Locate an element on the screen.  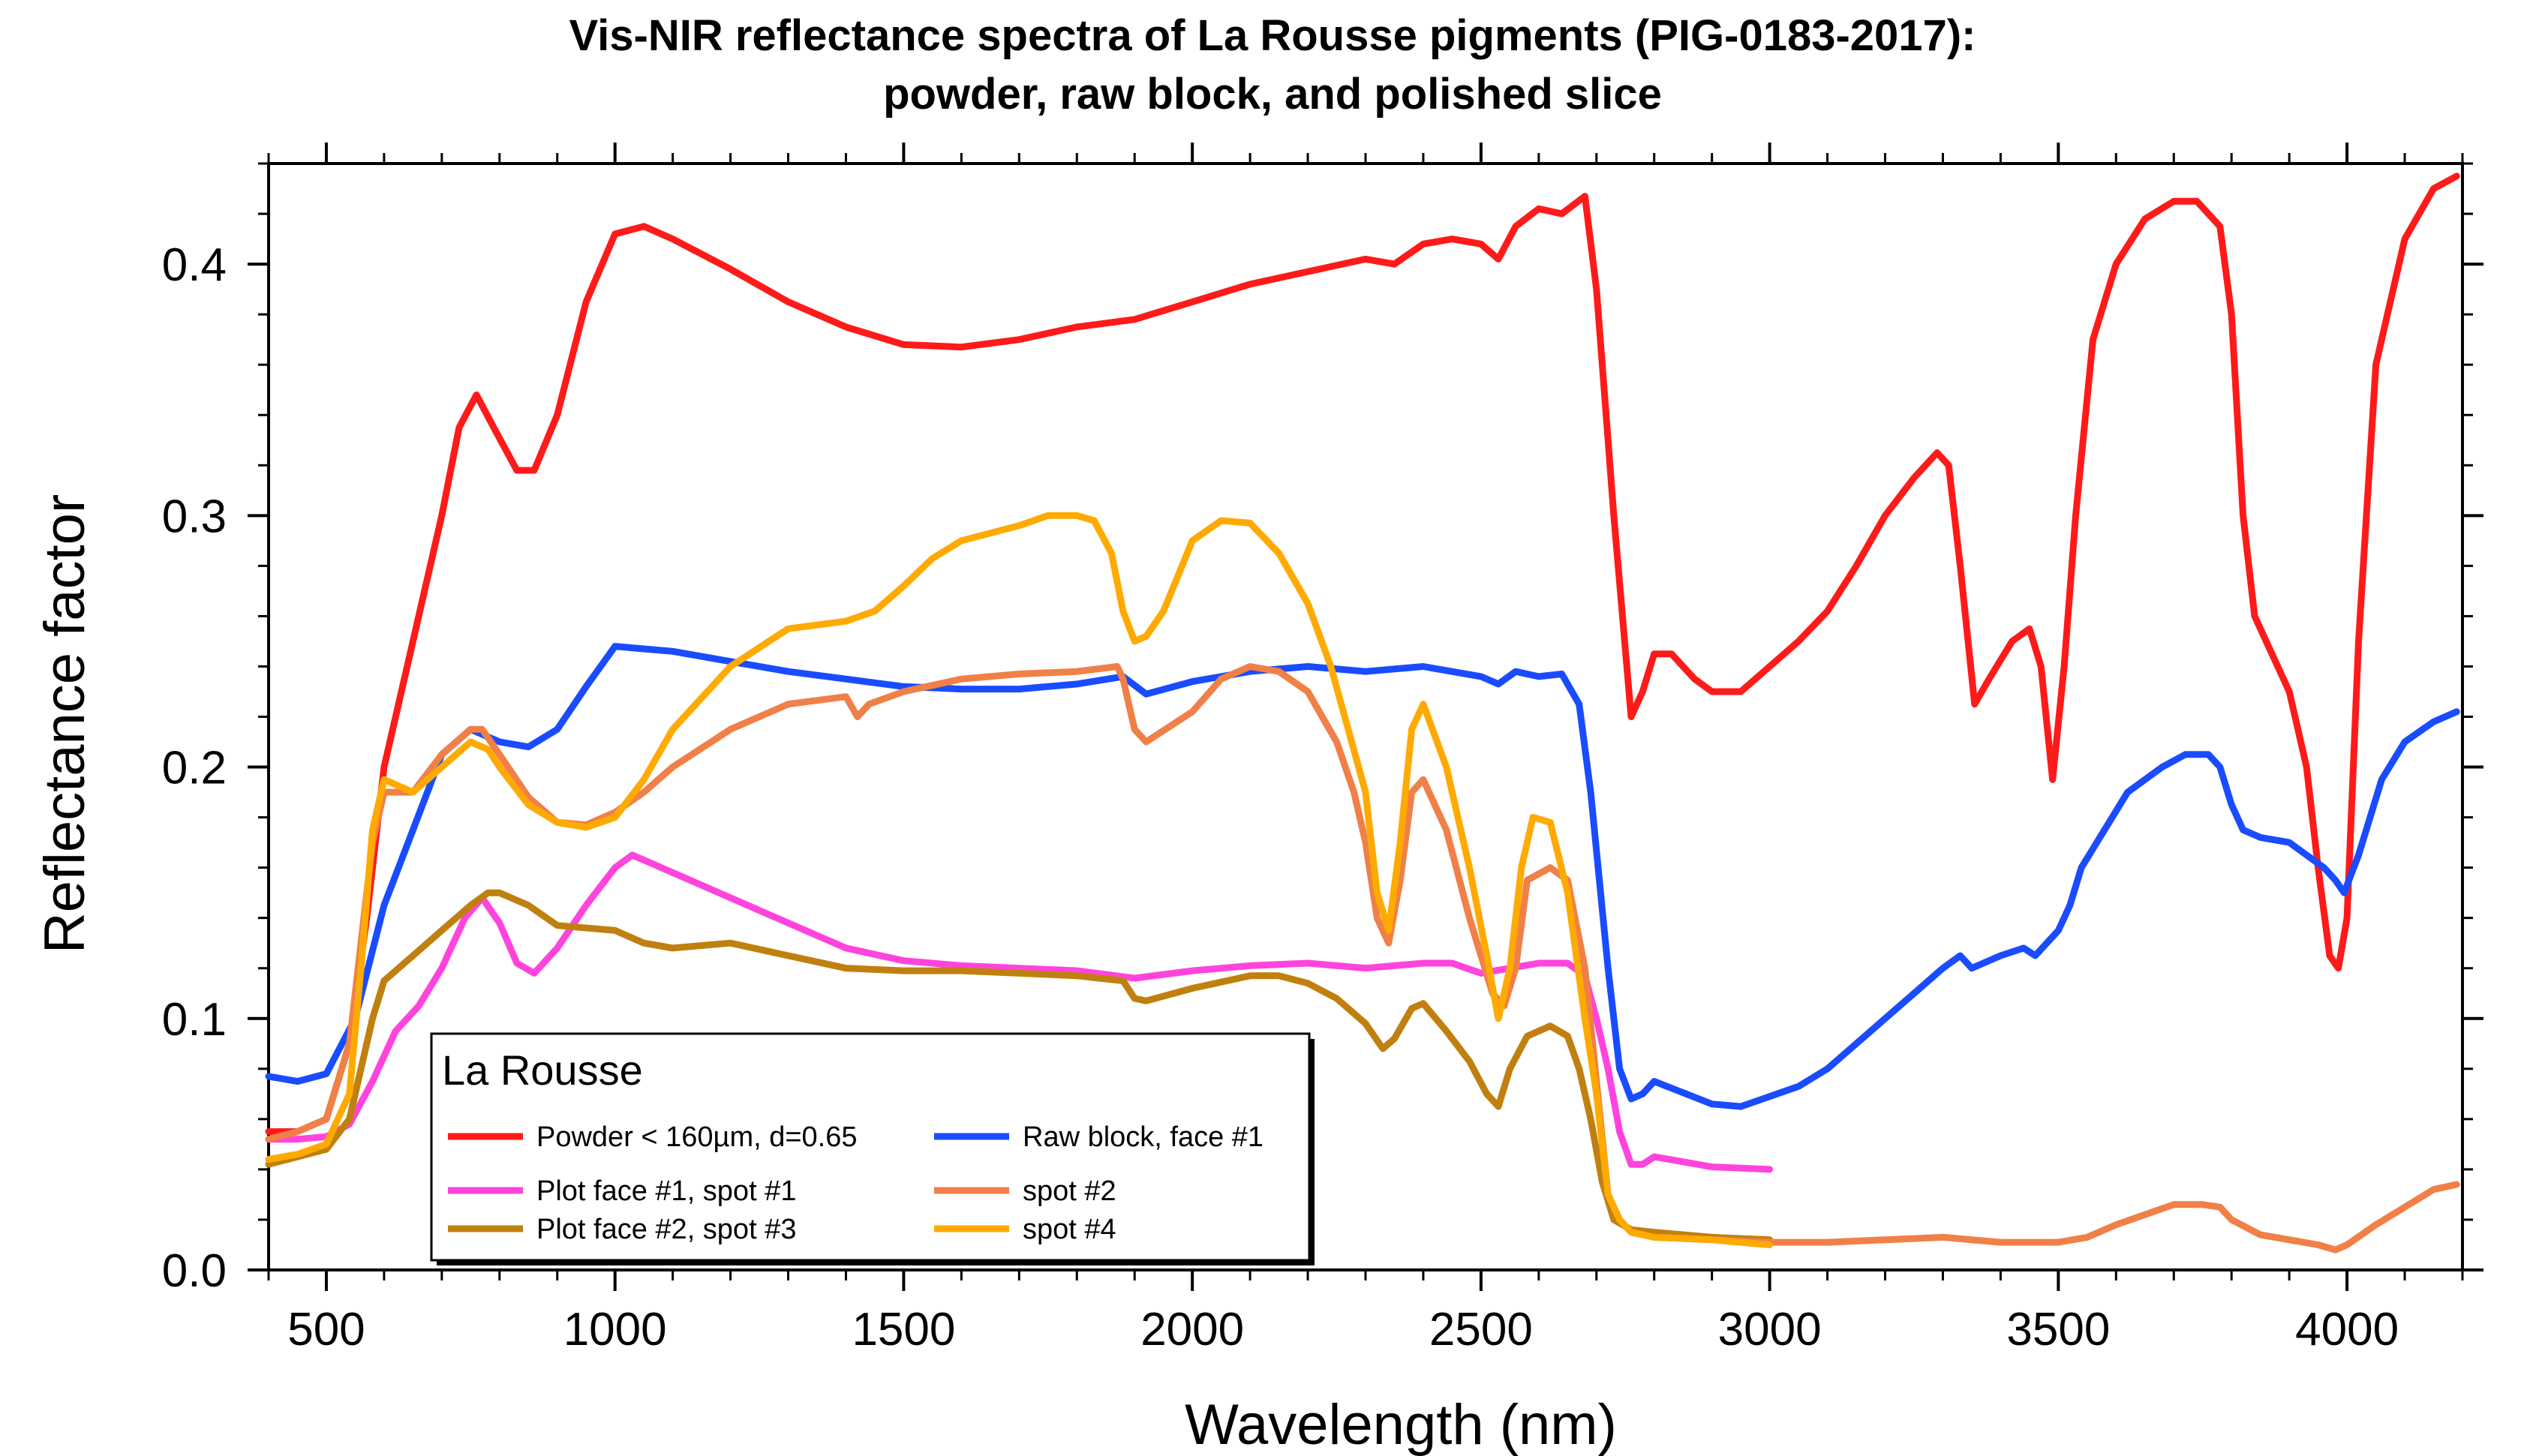
legend-label: Powder < 160µm, d=0.65 is located at coordinates (697, 1137).